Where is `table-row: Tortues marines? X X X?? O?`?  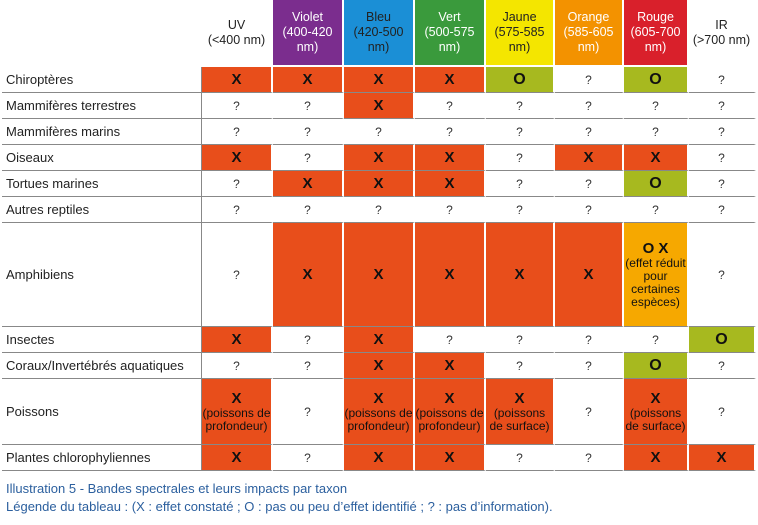 table-row: Tortues marines? X X X?? O? is located at coordinates (379, 184).